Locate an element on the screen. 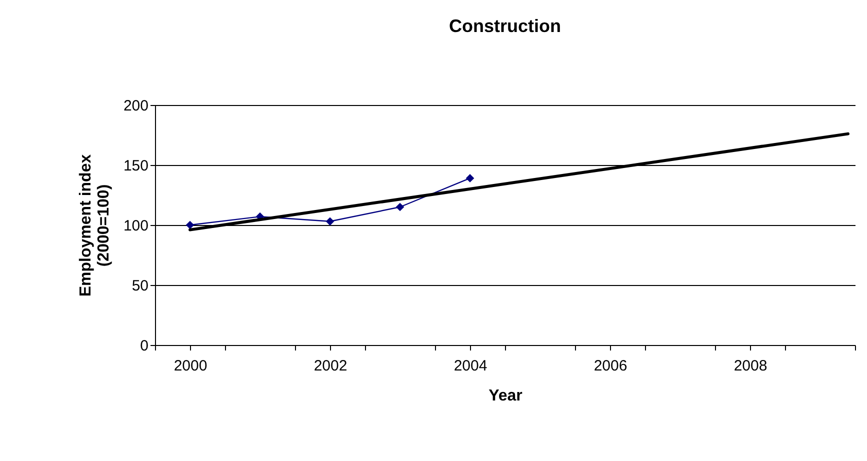  x-tick-label: 2008 is located at coordinates (751, 366).